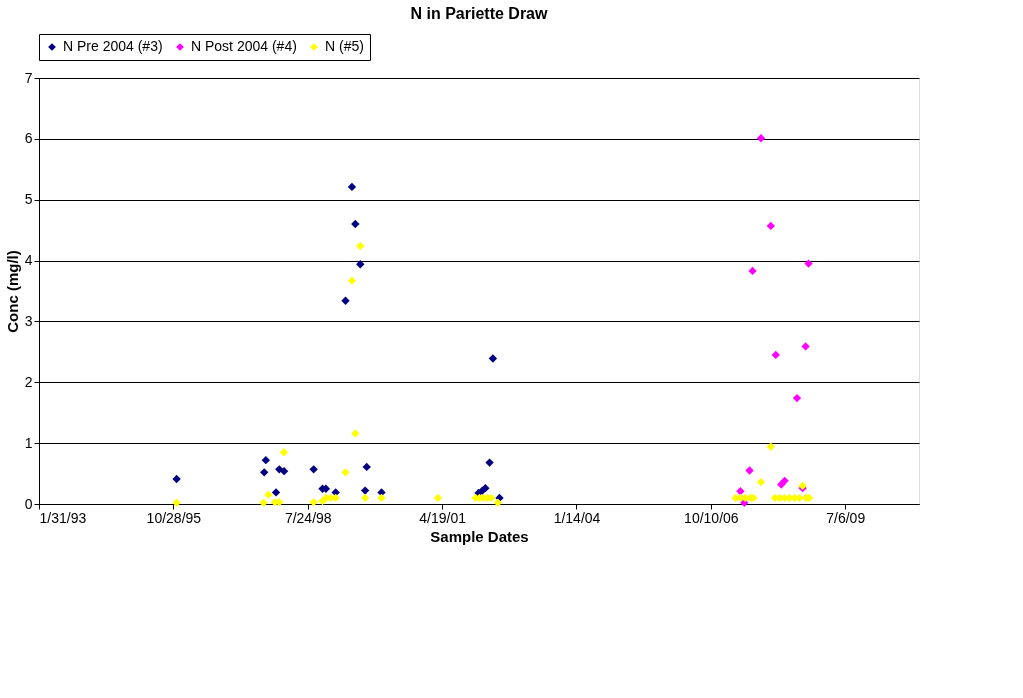  What do you see at coordinates (846, 517) in the screenshot?
I see `x-tick-label: 7/6/09` at bounding box center [846, 517].